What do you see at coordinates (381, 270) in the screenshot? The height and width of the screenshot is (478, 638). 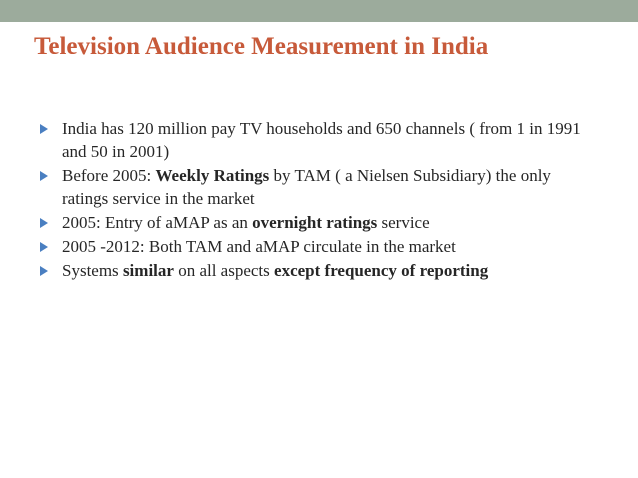 I see `bullet-bold-text: except frequency of reporting` at bounding box center [381, 270].